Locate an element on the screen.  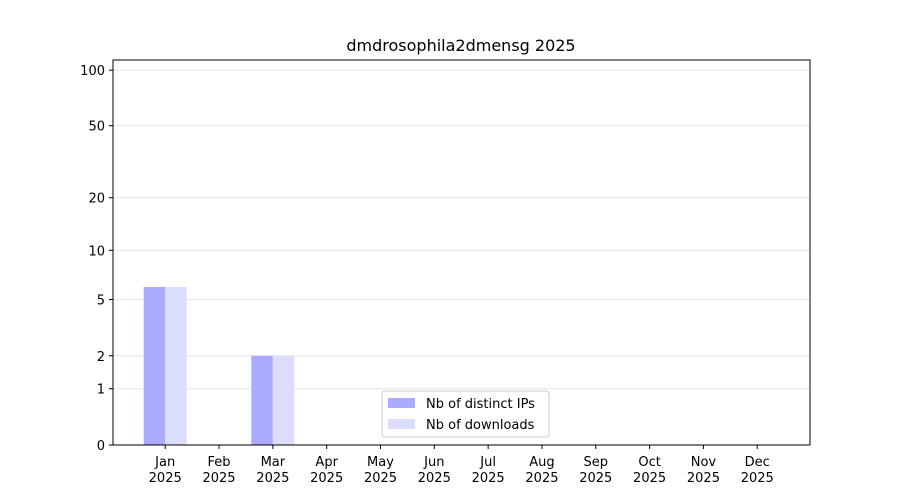
y-tick-label: 5 is located at coordinates (101, 300).